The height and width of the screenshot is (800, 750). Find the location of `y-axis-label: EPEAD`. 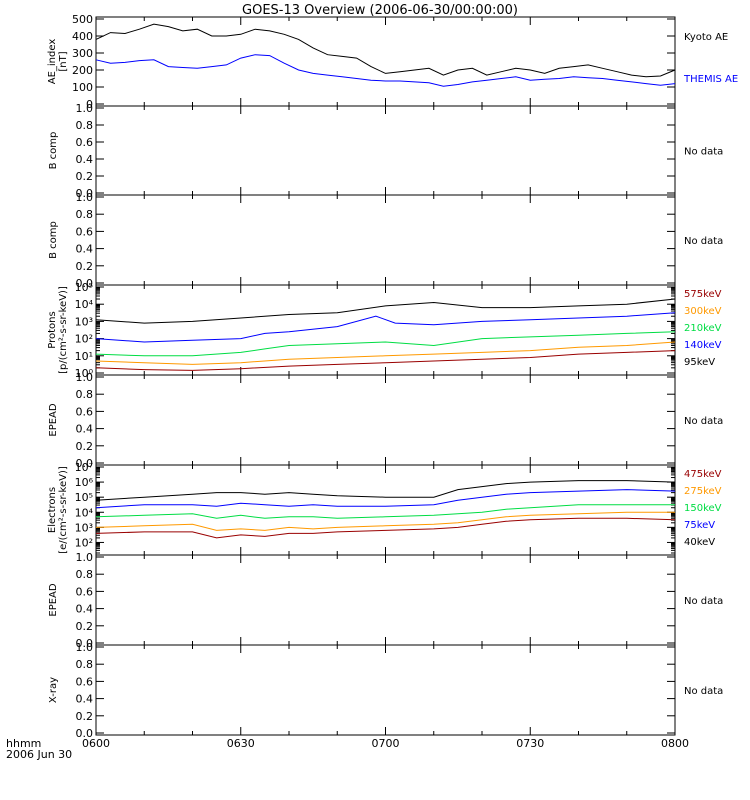

y-axis-label: EPEAD is located at coordinates (53, 420).